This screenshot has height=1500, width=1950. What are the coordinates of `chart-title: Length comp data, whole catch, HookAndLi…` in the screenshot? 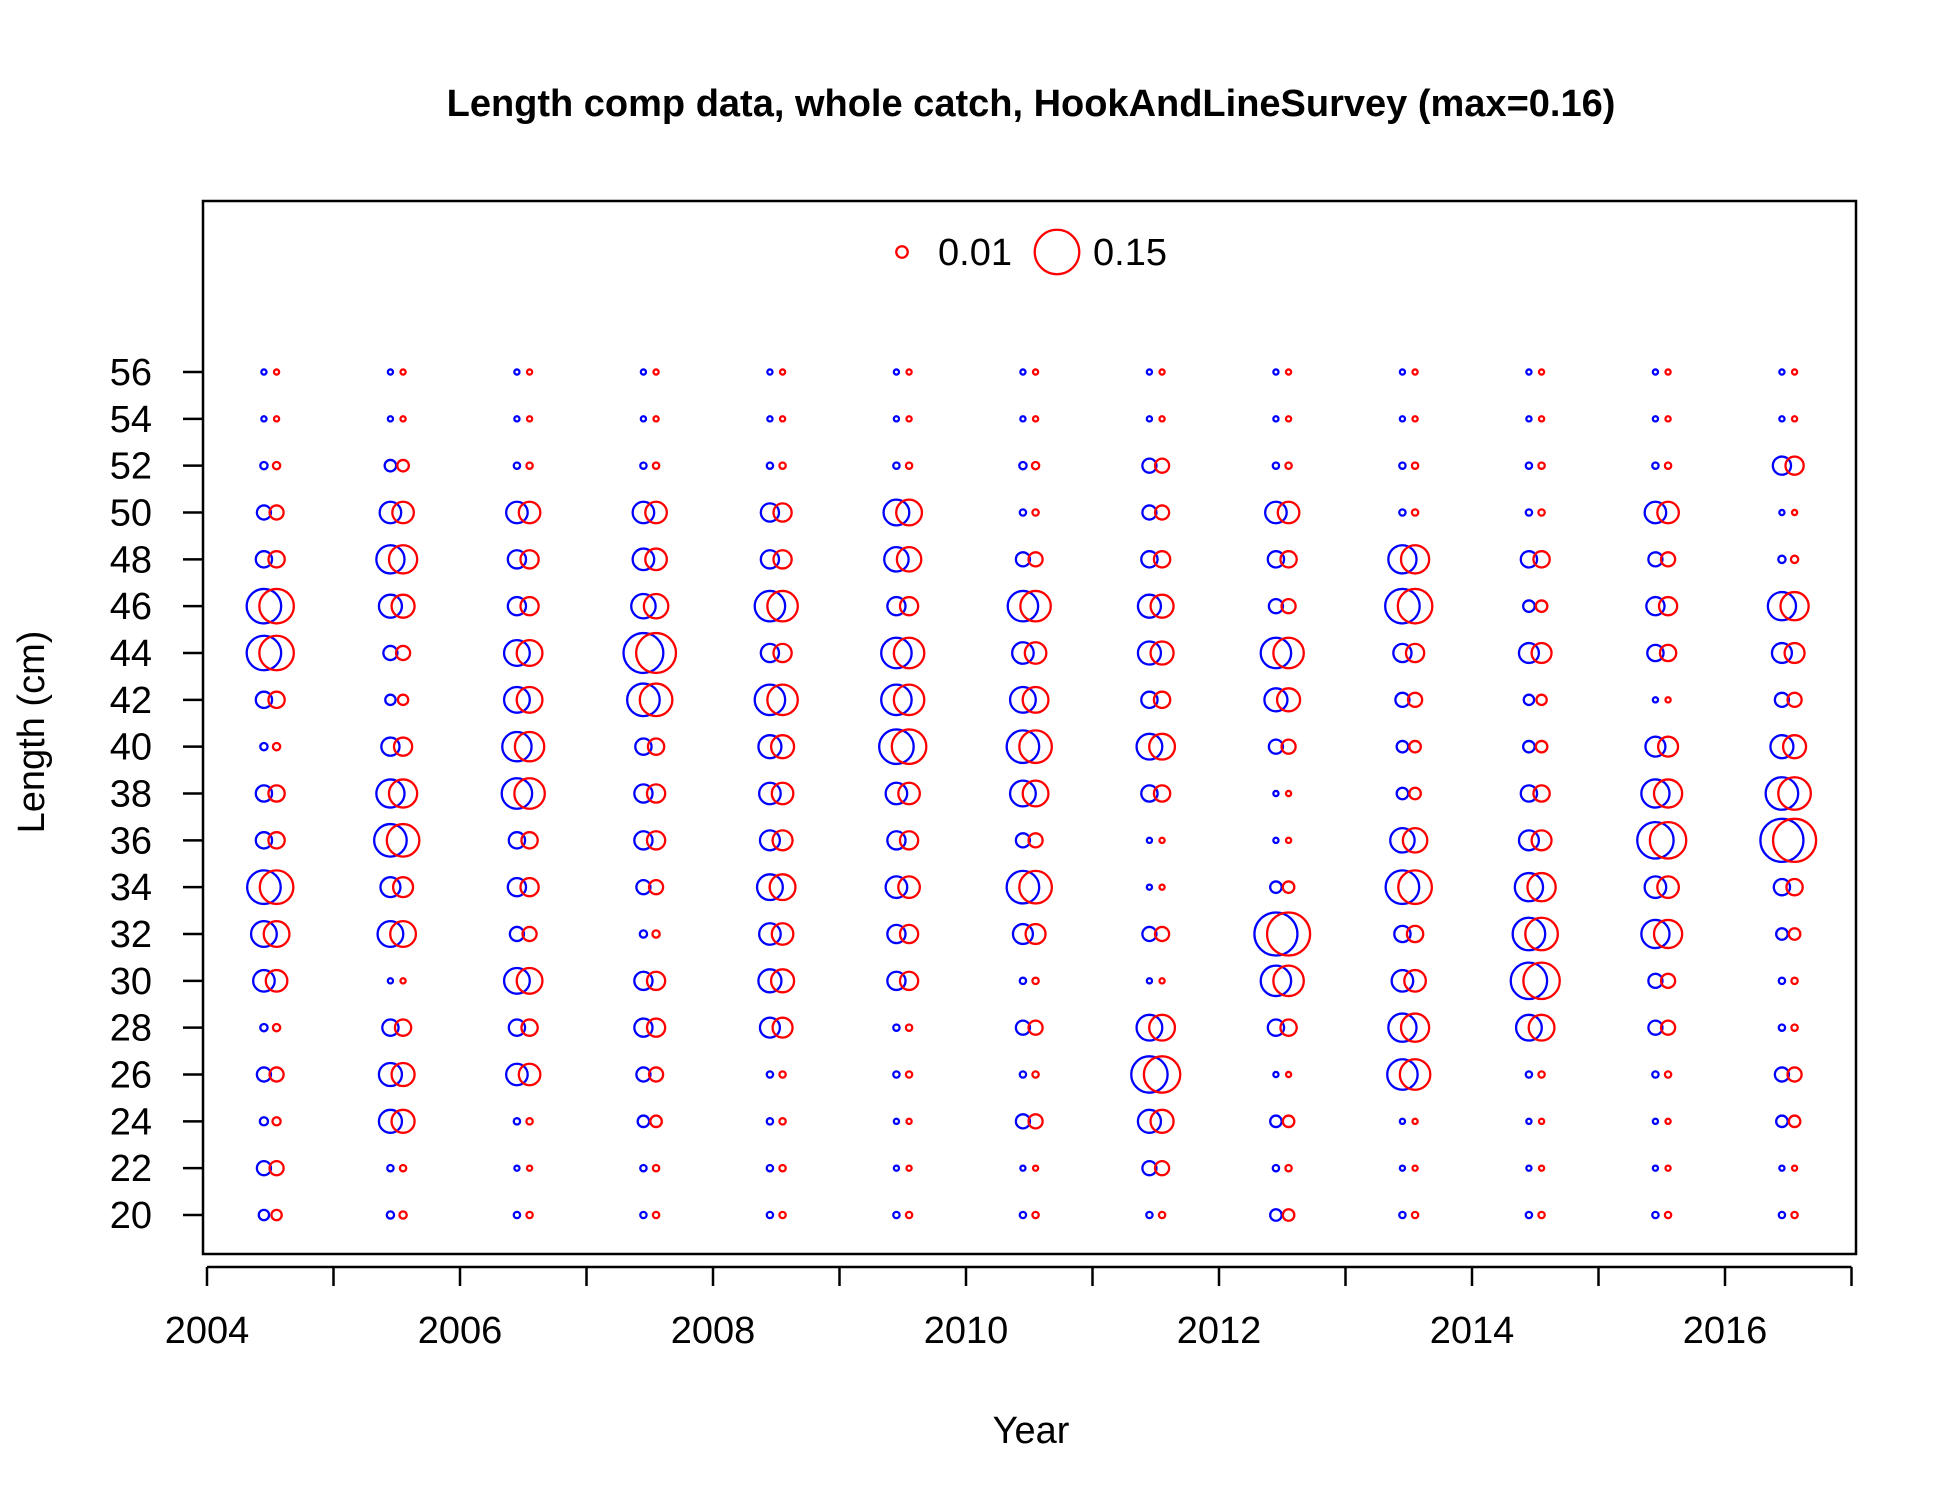 It's located at (1031, 104).